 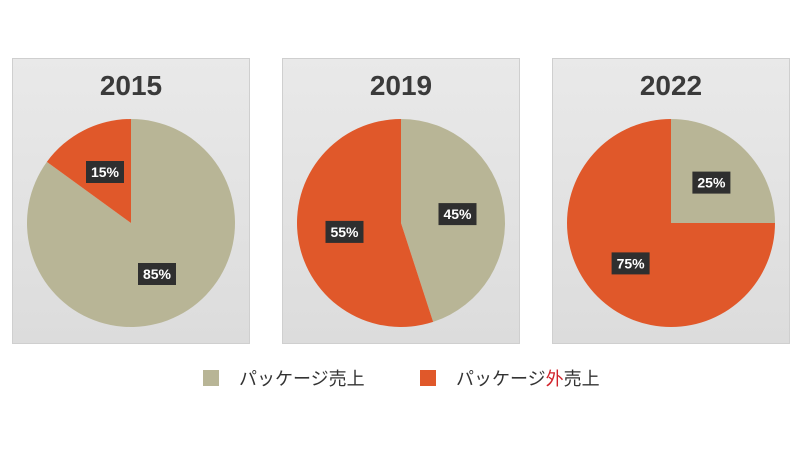 I want to click on pie-title: 2019, so click(x=401, y=85).